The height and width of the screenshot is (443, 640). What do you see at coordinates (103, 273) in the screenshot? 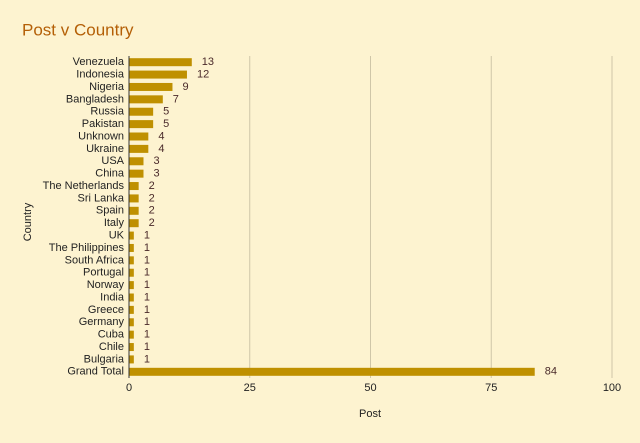
I see `y-tick-label: Portugal` at bounding box center [103, 273].